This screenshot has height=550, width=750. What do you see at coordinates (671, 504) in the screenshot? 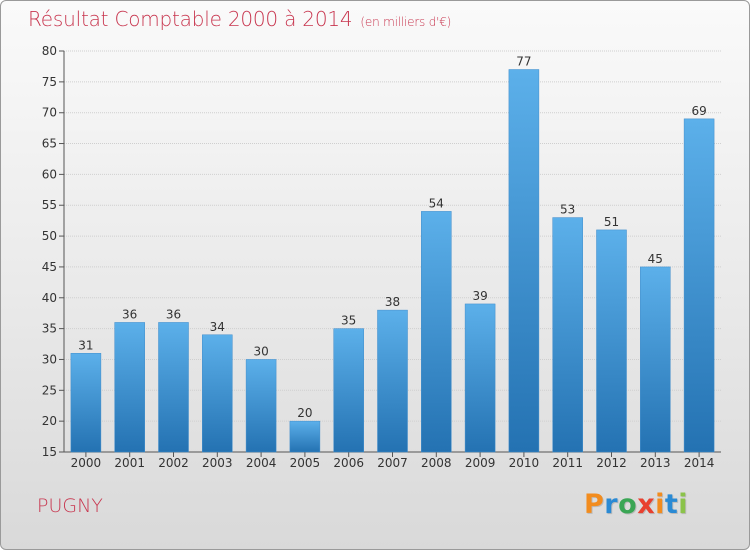
I see `logo-letter: t` at bounding box center [671, 504].